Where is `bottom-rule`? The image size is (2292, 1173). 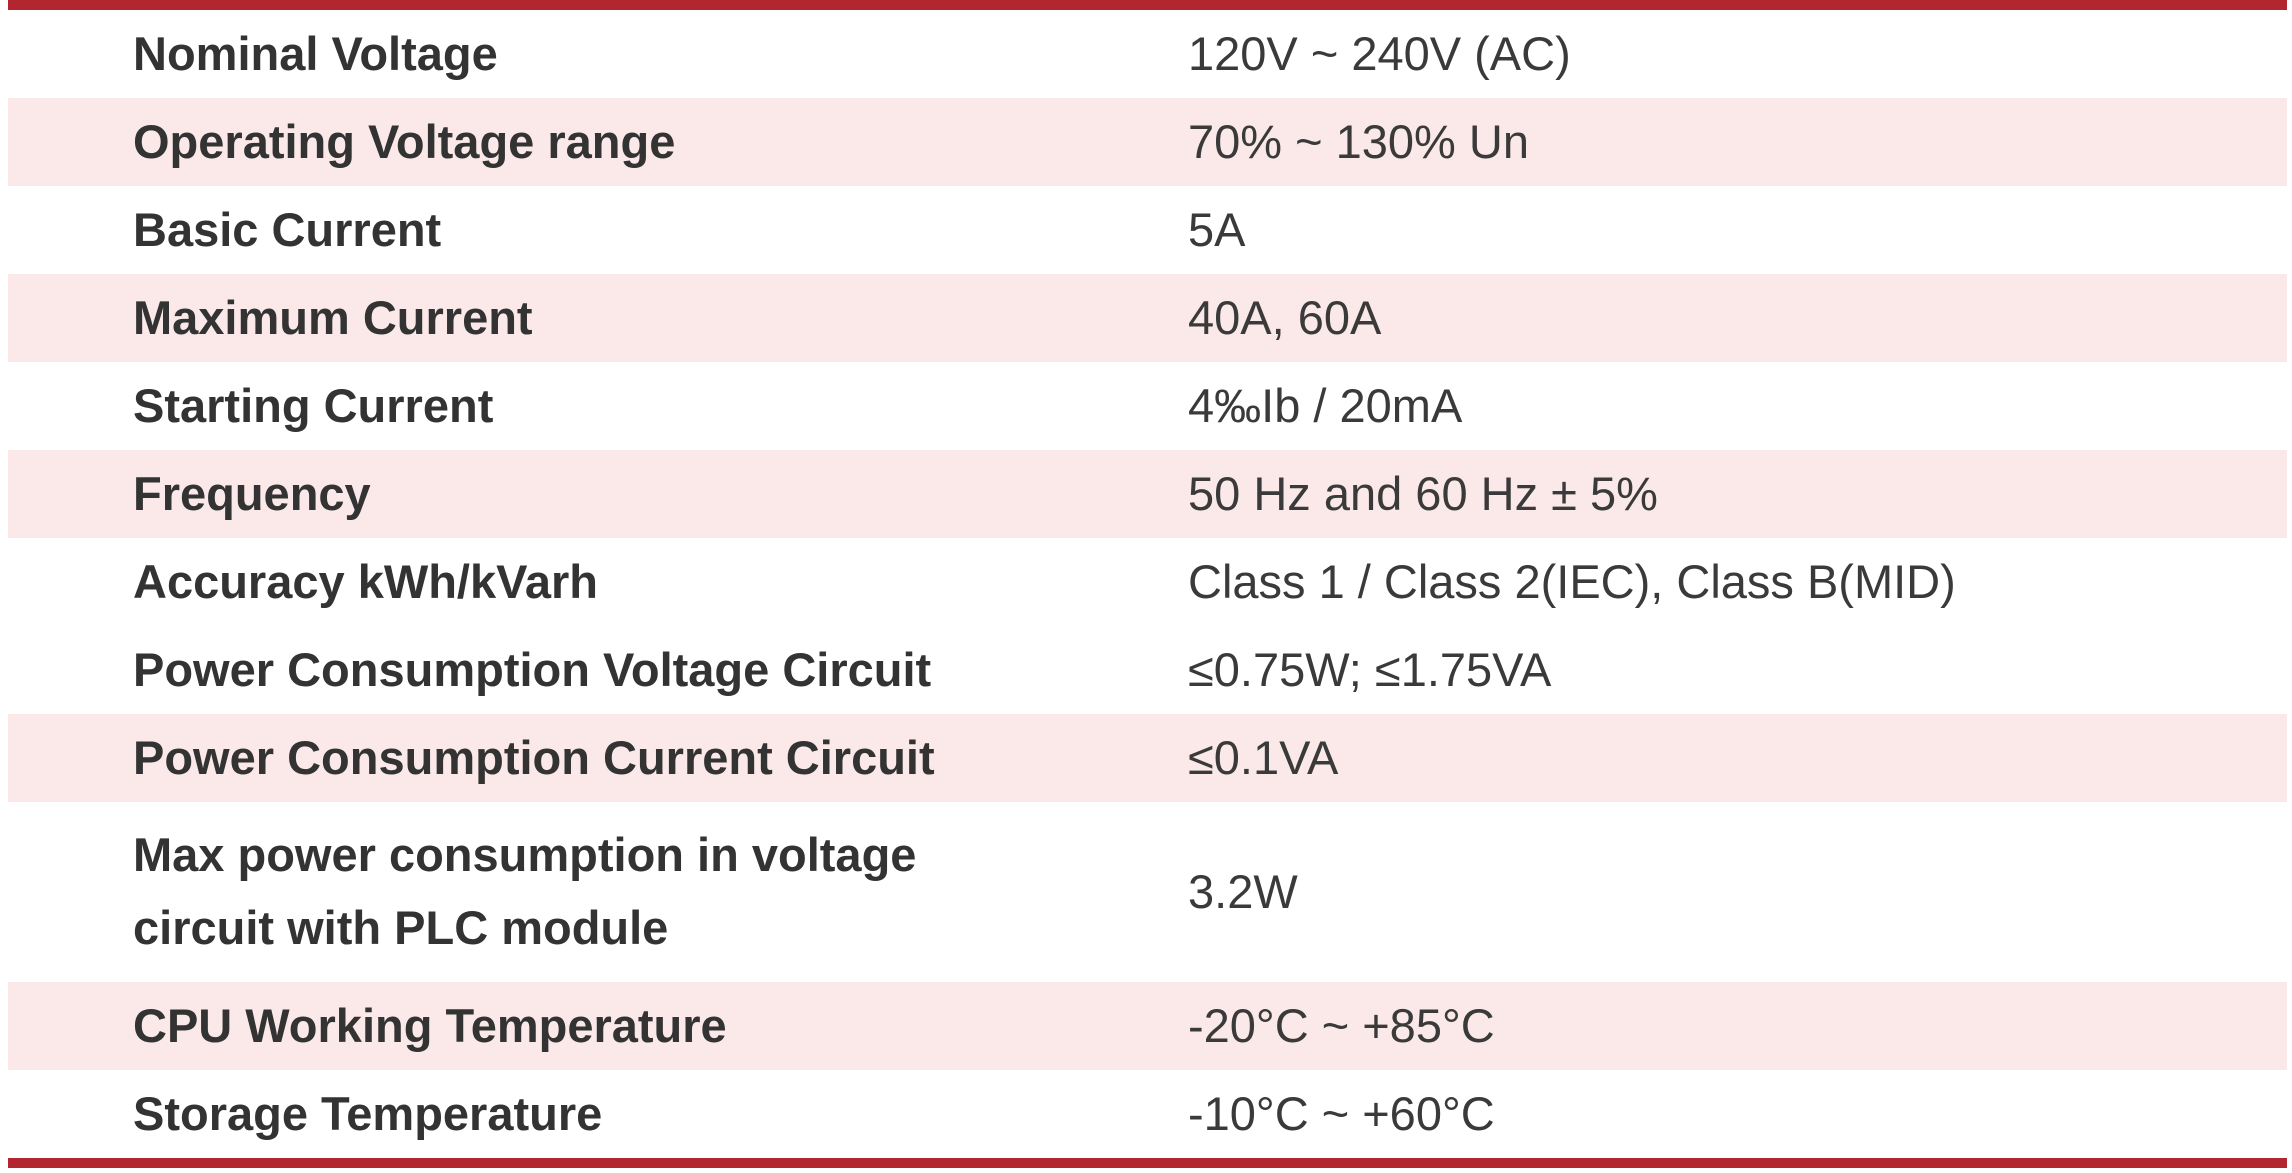 bottom-rule is located at coordinates (1147, 1163).